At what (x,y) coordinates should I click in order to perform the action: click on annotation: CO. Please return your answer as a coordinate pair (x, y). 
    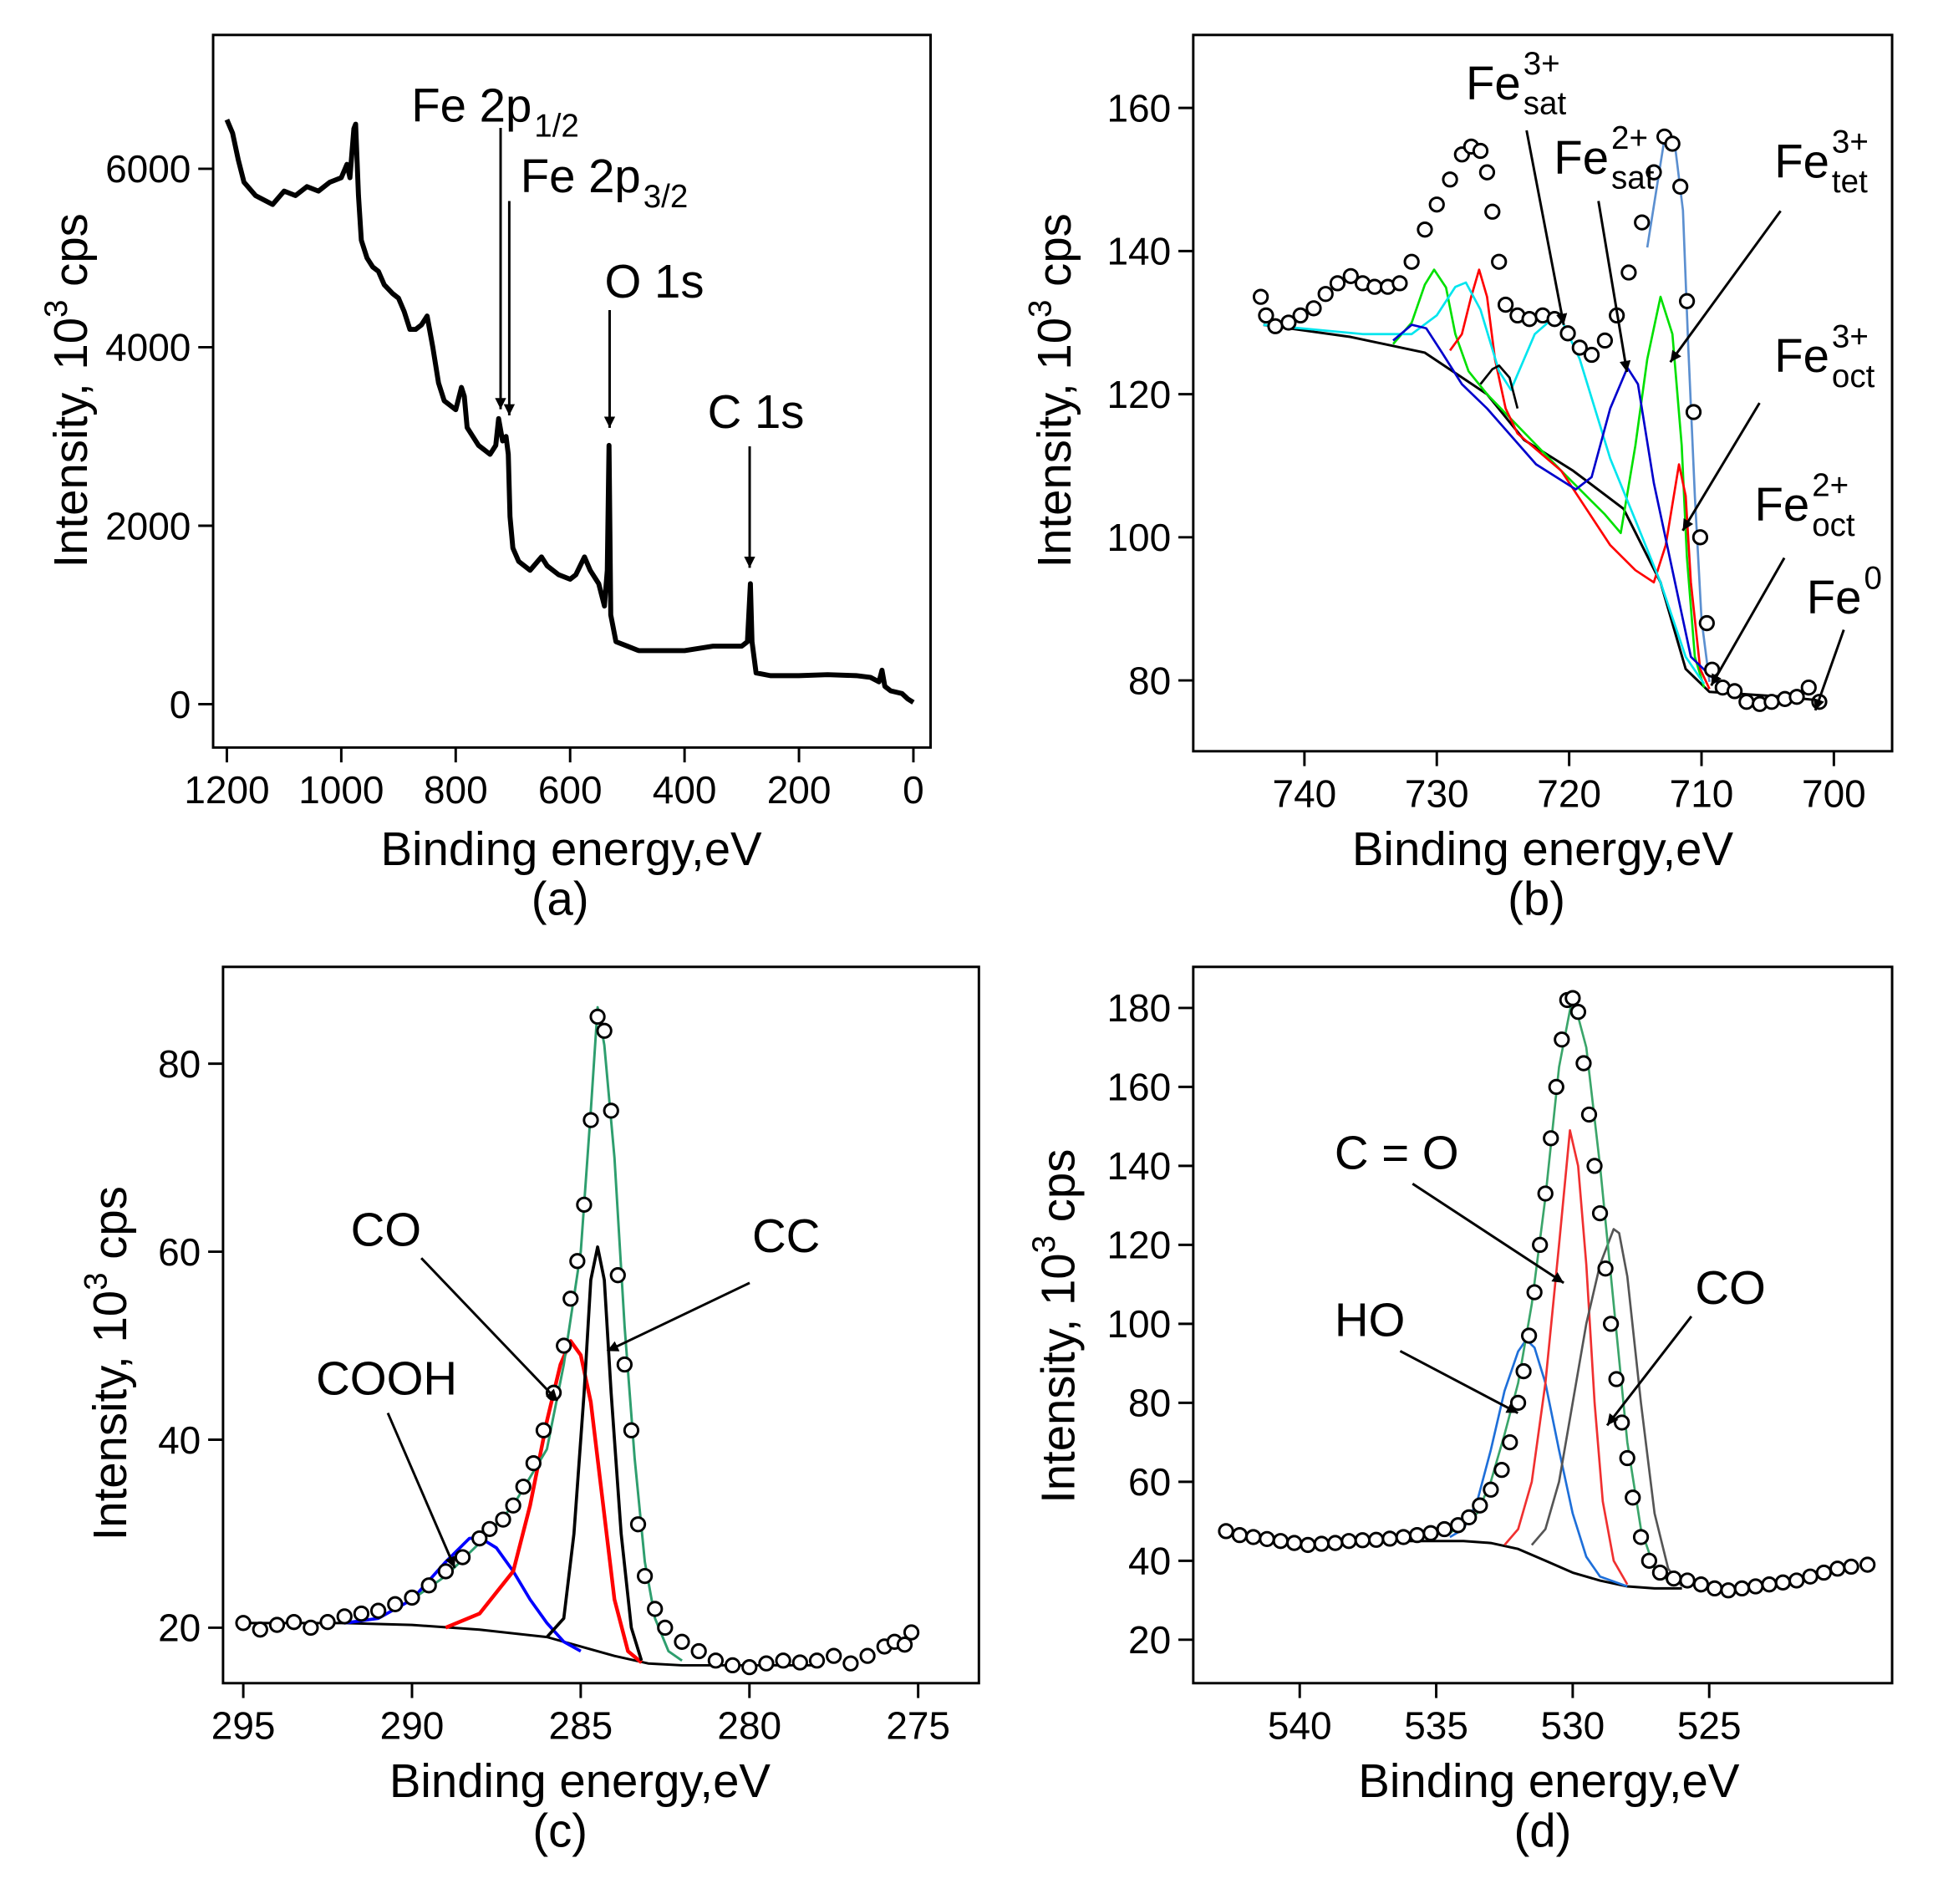
    Looking at the image, I should click on (386, 1229).